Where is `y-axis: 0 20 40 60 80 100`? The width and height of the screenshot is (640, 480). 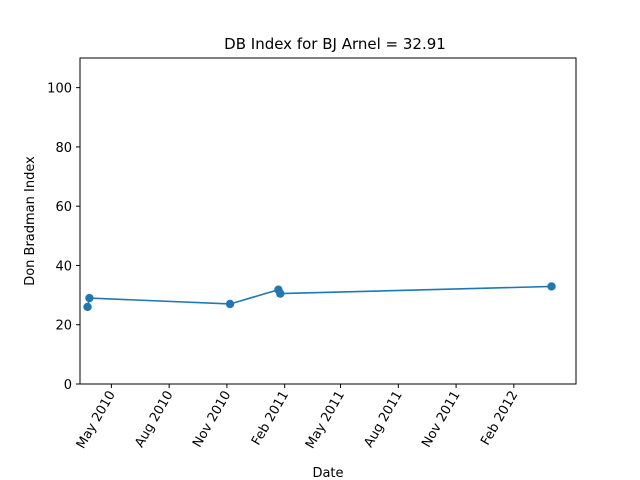
y-axis: 0 20 40 60 80 100 is located at coordinates (63, 237).